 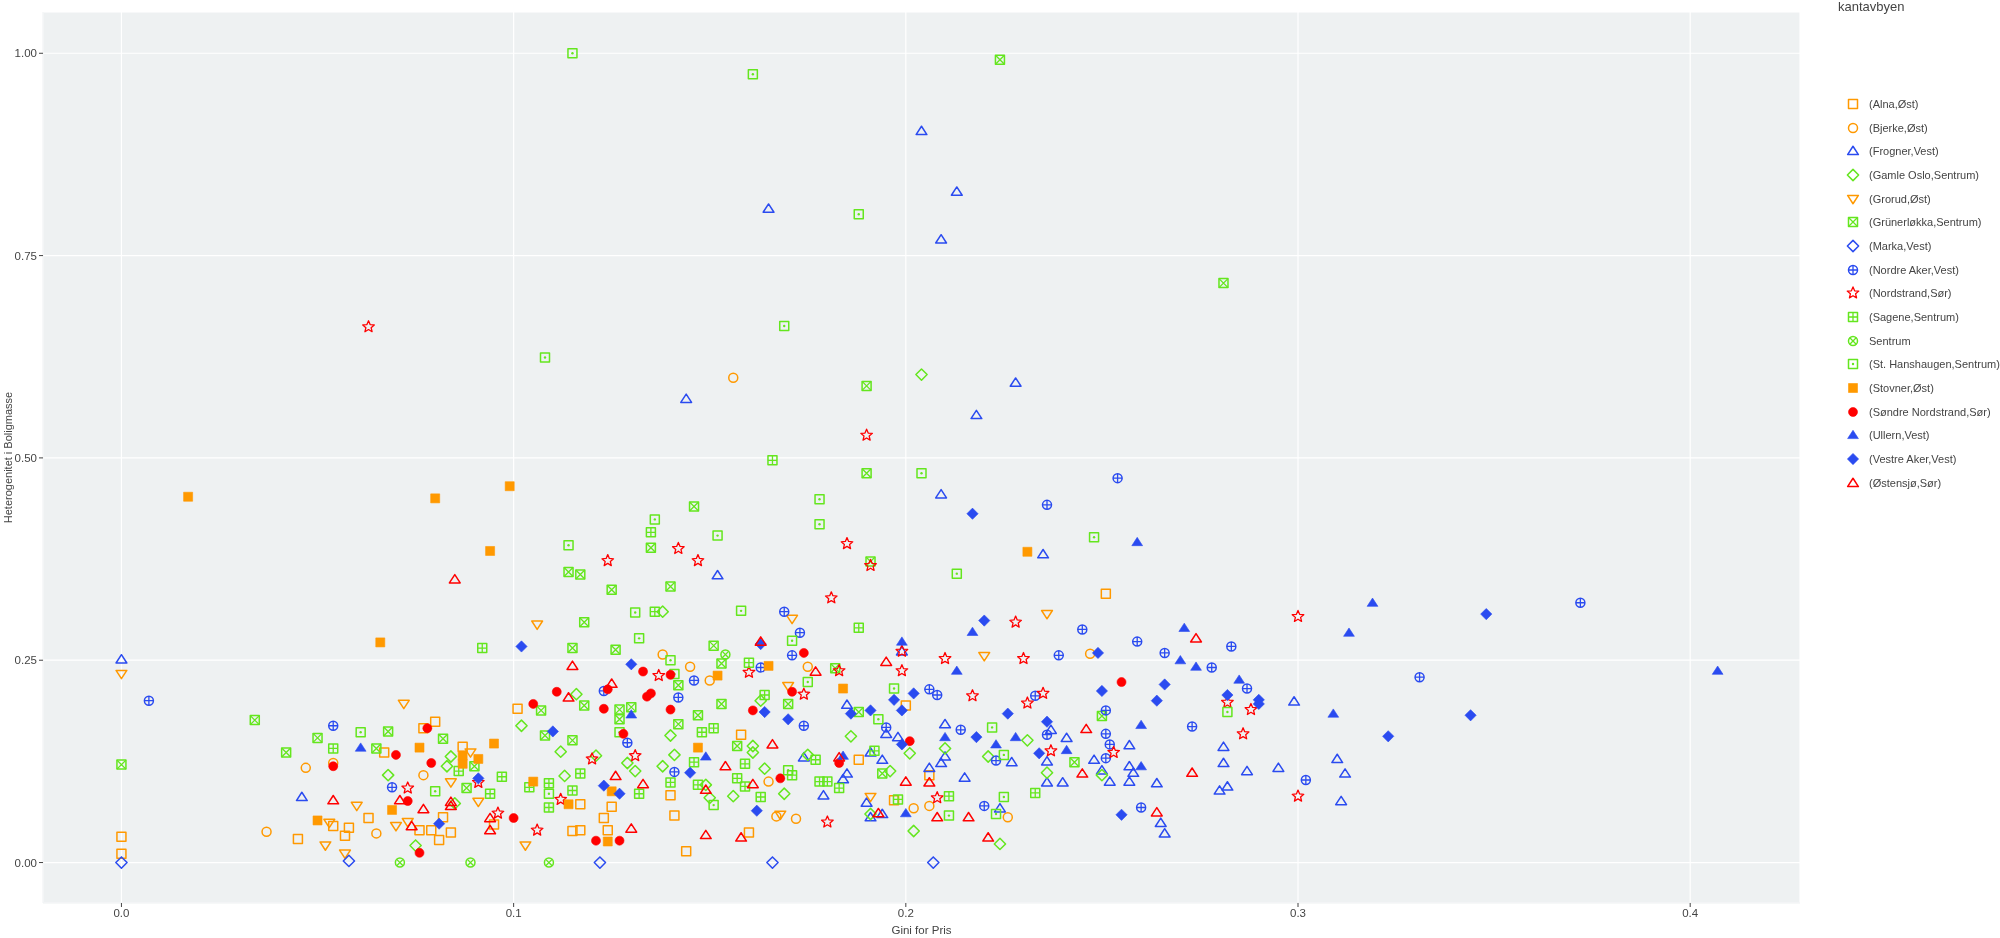 What do you see at coordinates (121, 913) in the screenshot?
I see `x-tick-label: 0.0` at bounding box center [121, 913].